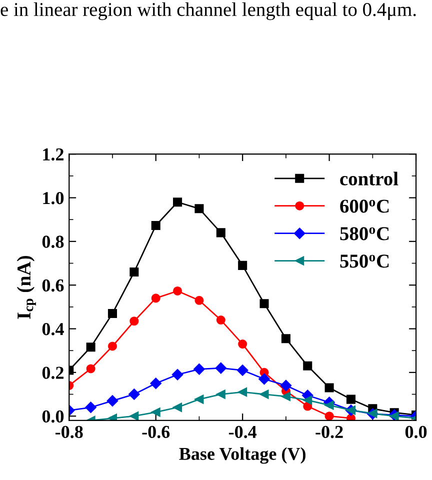  Describe the element at coordinates (53, 329) in the screenshot. I see `y-tick-label: 0.4` at that location.